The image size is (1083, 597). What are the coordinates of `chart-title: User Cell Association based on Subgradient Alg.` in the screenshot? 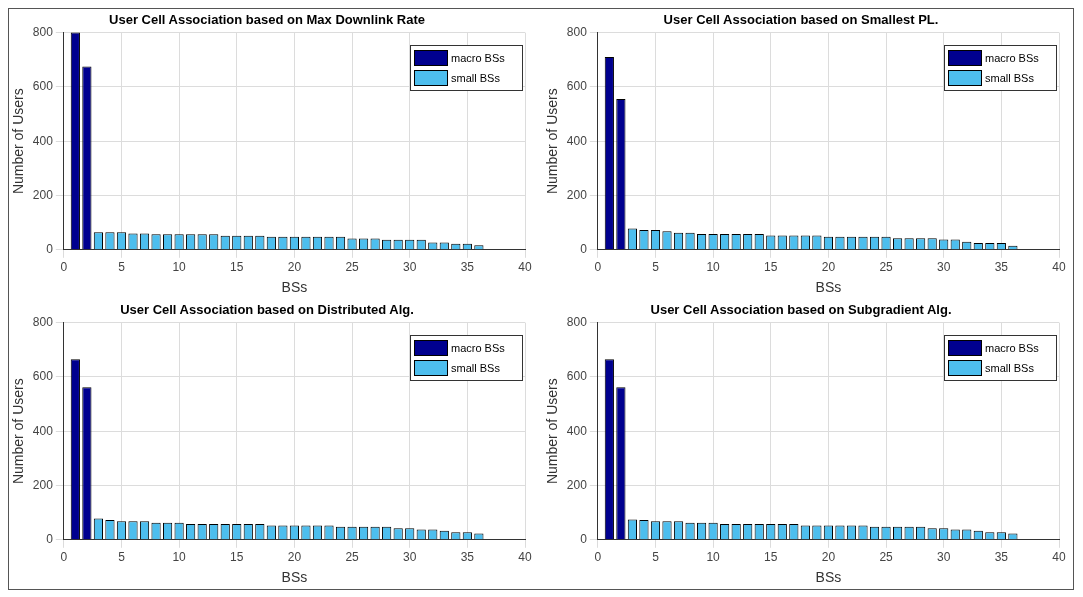 It's located at (801, 310).